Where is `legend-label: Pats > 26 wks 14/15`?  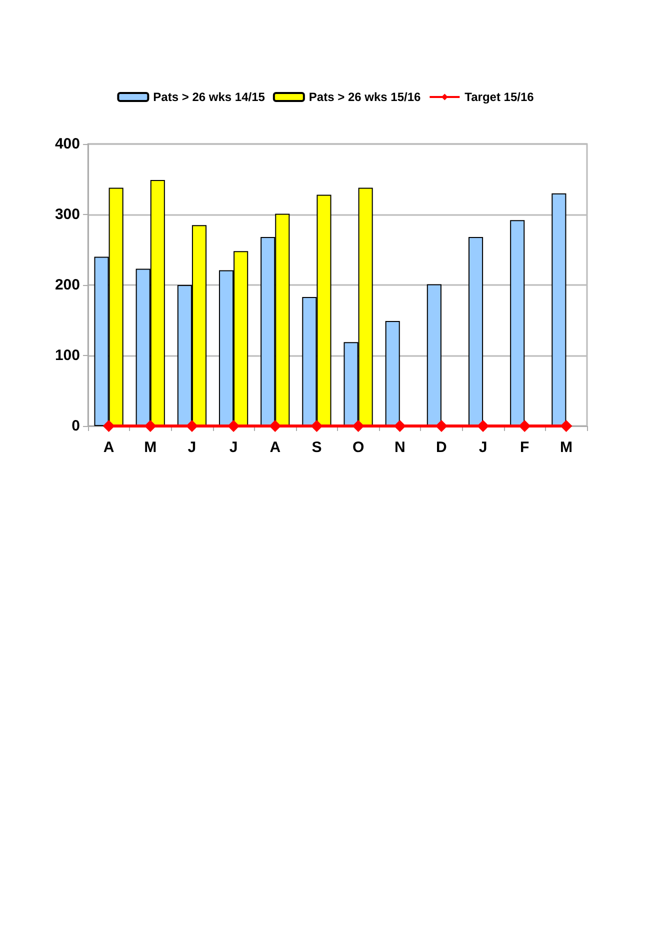 legend-label: Pats > 26 wks 14/15 is located at coordinates (209, 97).